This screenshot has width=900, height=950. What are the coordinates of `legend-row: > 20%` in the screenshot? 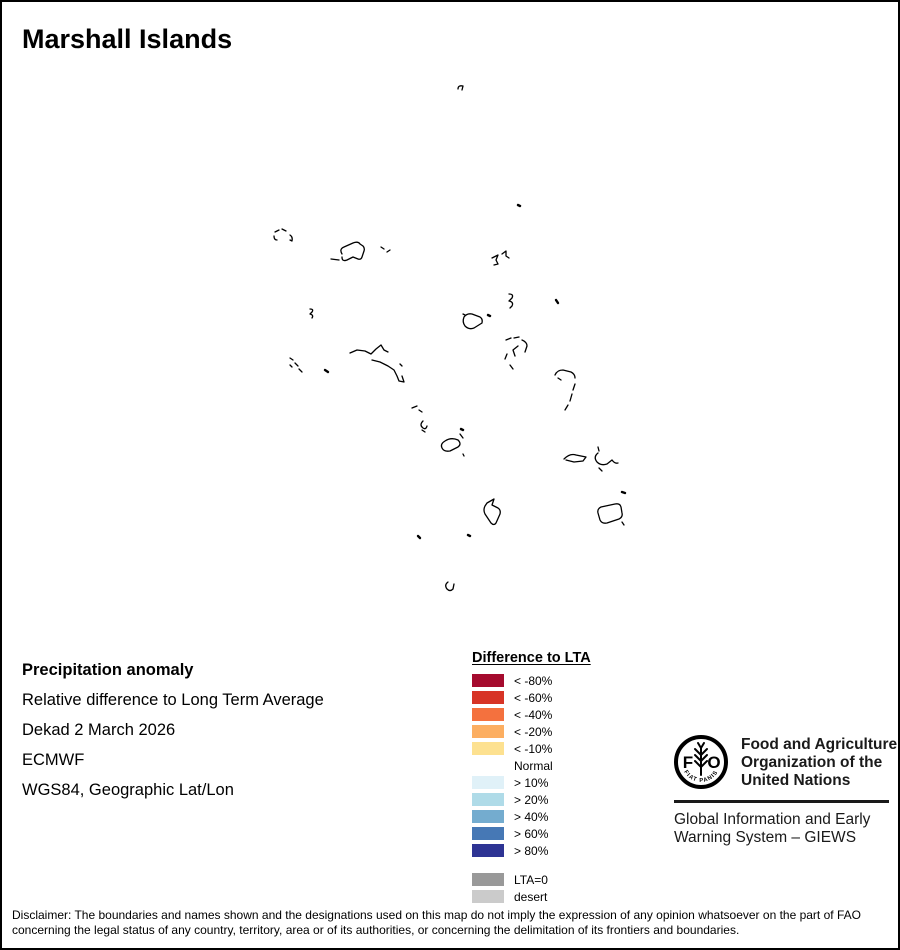 It's located at (531, 799).